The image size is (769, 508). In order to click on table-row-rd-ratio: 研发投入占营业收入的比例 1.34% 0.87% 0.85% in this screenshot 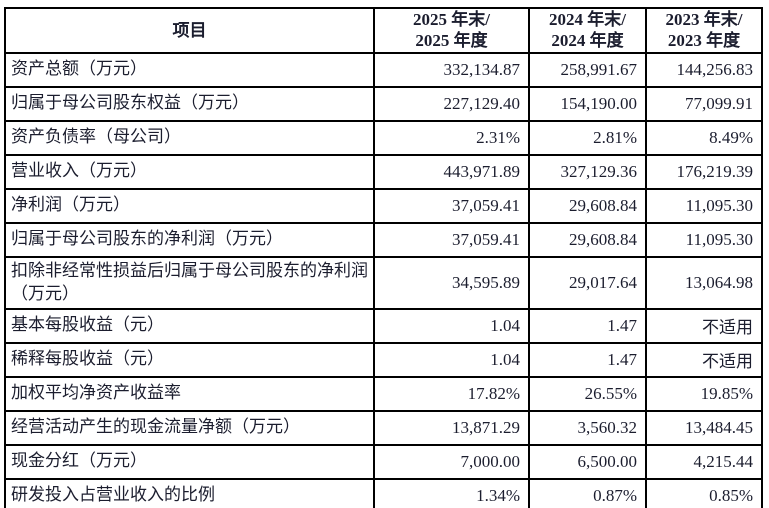, I will do `click(383, 492)`.